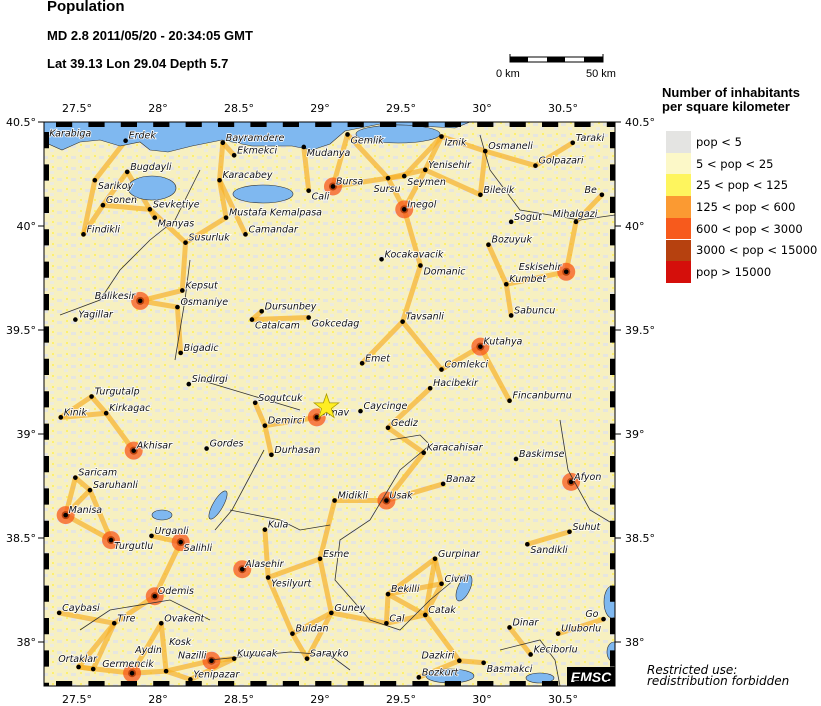 This screenshot has height=706, width=821. What do you see at coordinates (130, 408) in the screenshot?
I see `city-label: Kirkagac` at bounding box center [130, 408].